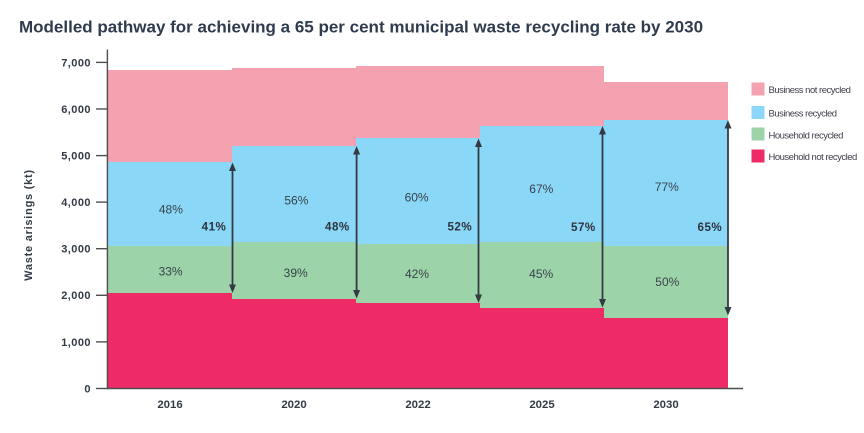  Describe the element at coordinates (76, 343) in the screenshot. I see `svg-text: 1,000` at that location.